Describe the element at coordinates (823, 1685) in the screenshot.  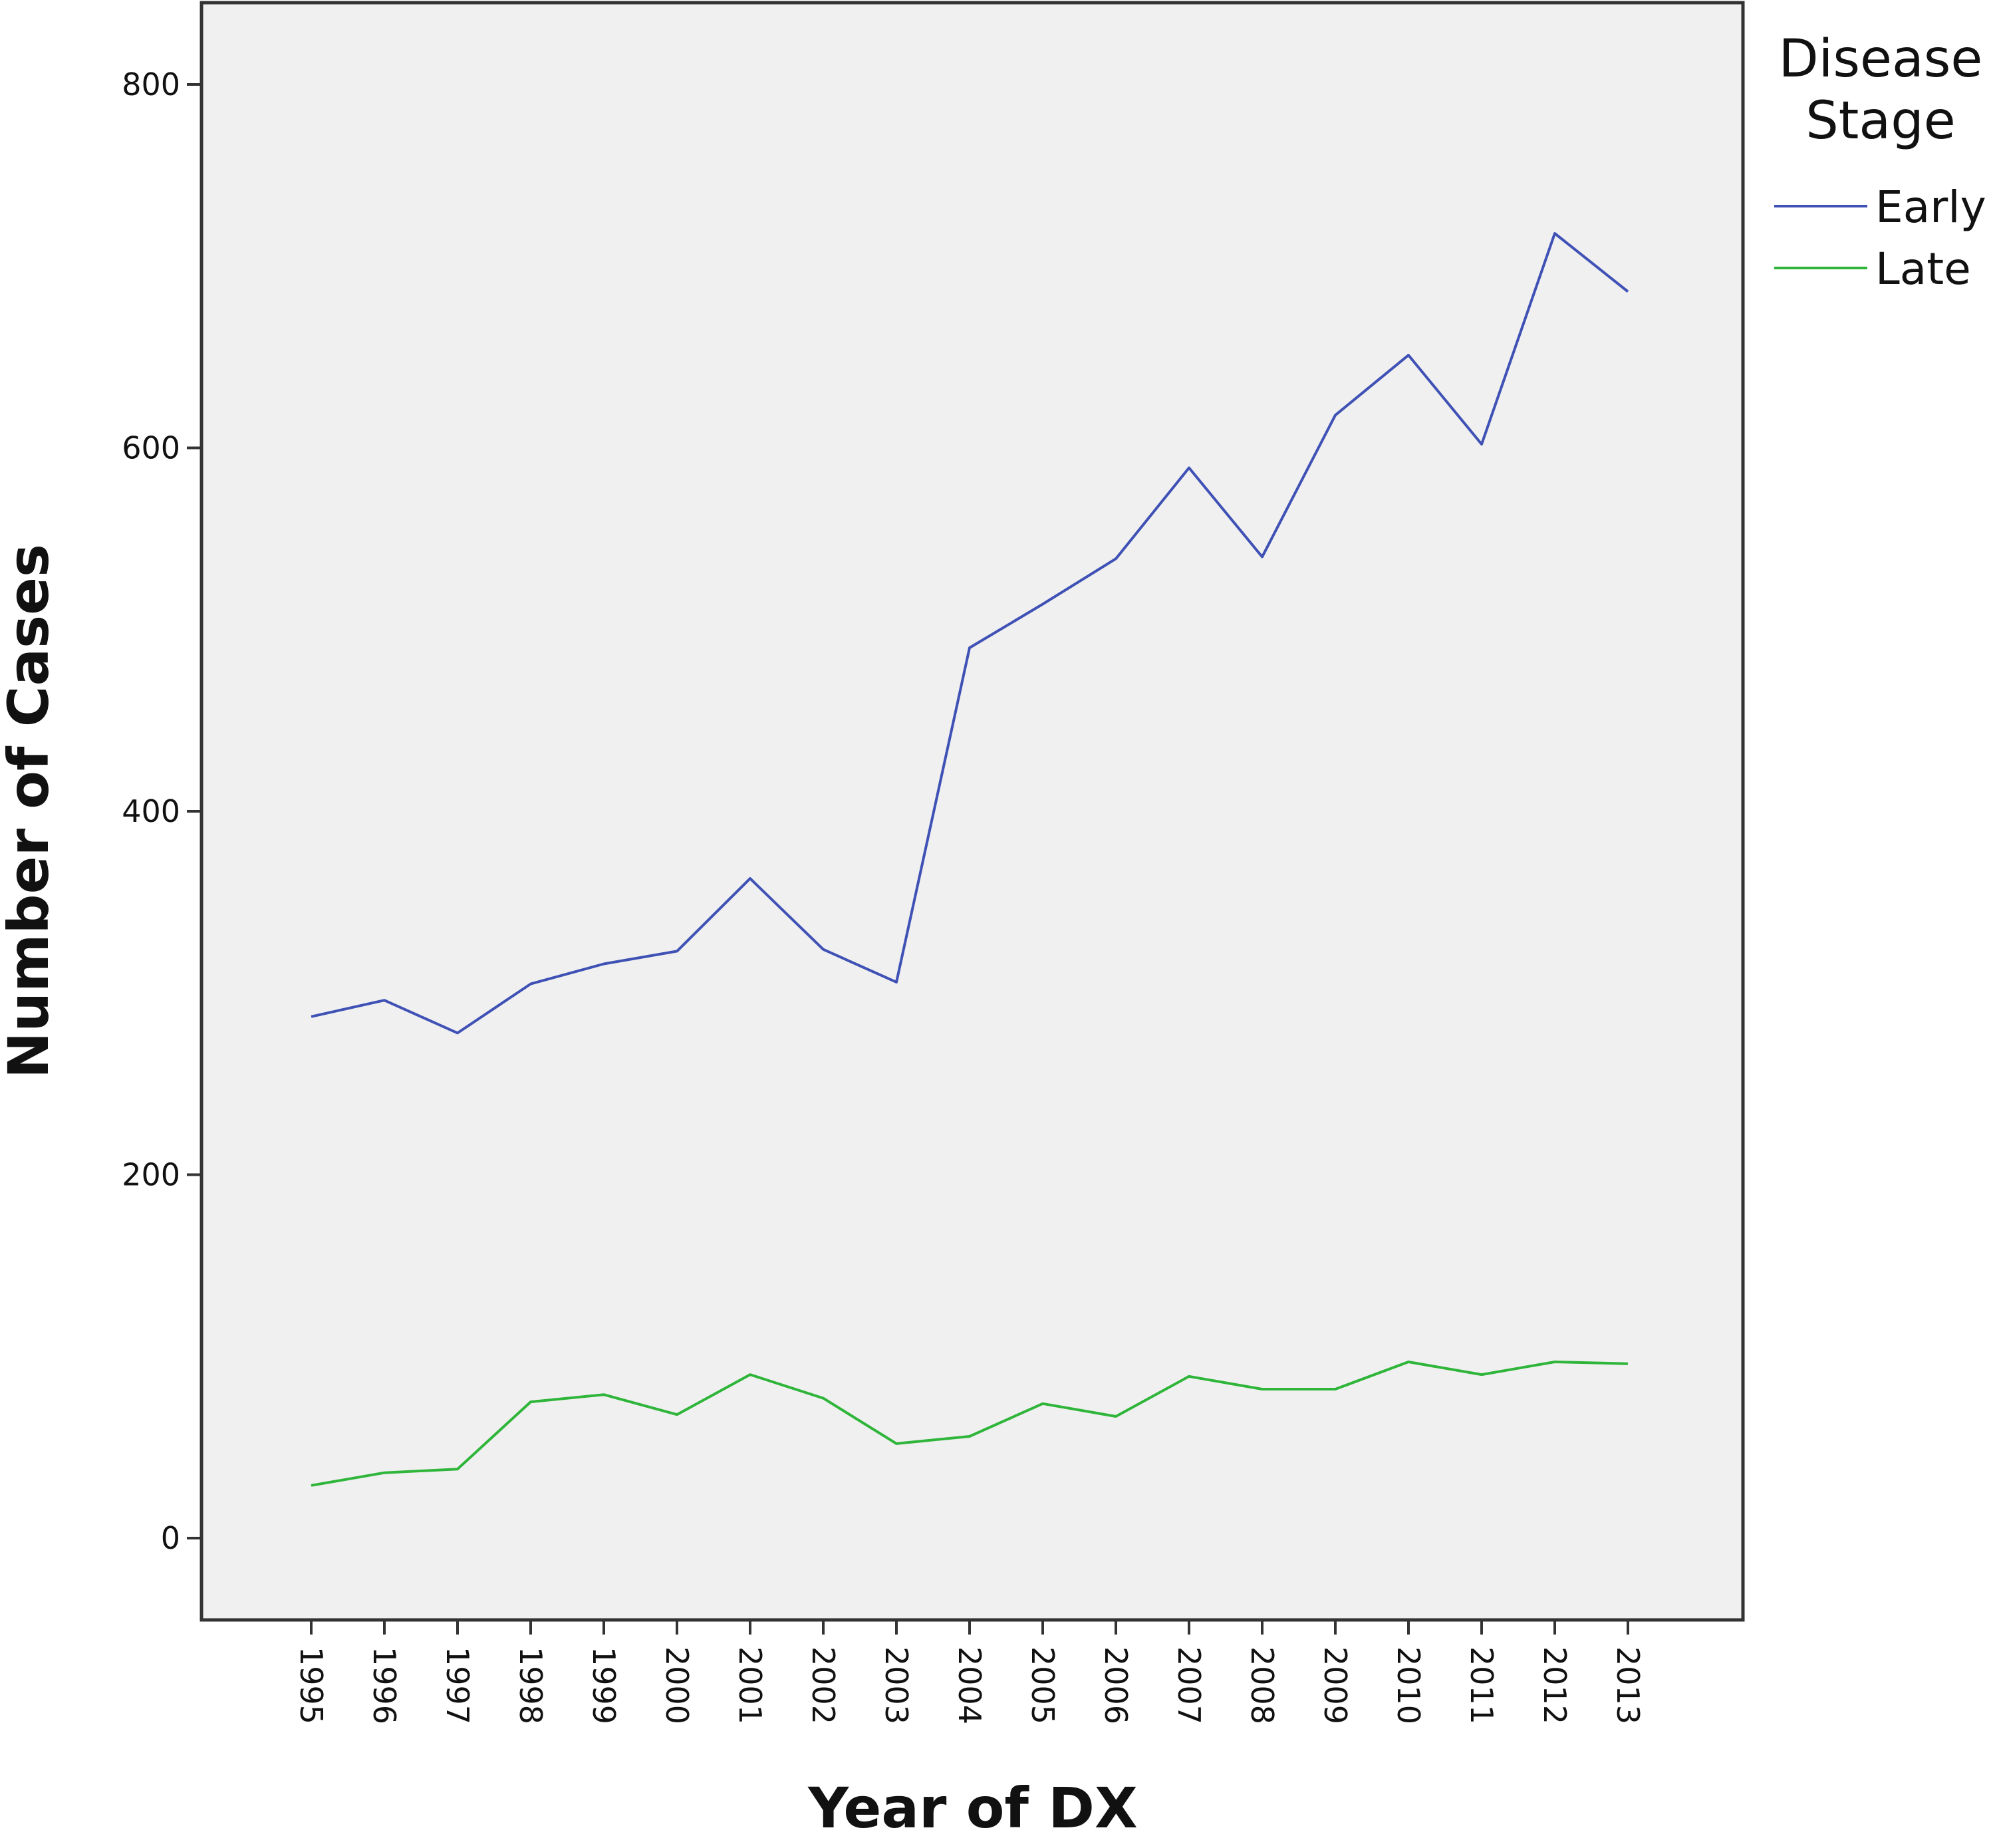
I see `x-tick-label: 2002` at that location.